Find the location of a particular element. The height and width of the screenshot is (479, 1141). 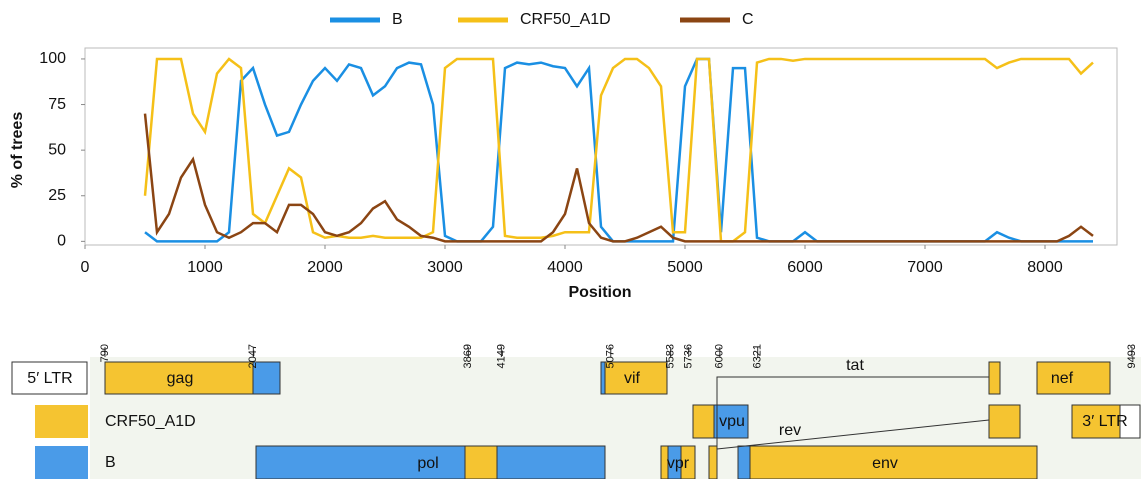

y-tick-label: 100 is located at coordinates (52, 58).